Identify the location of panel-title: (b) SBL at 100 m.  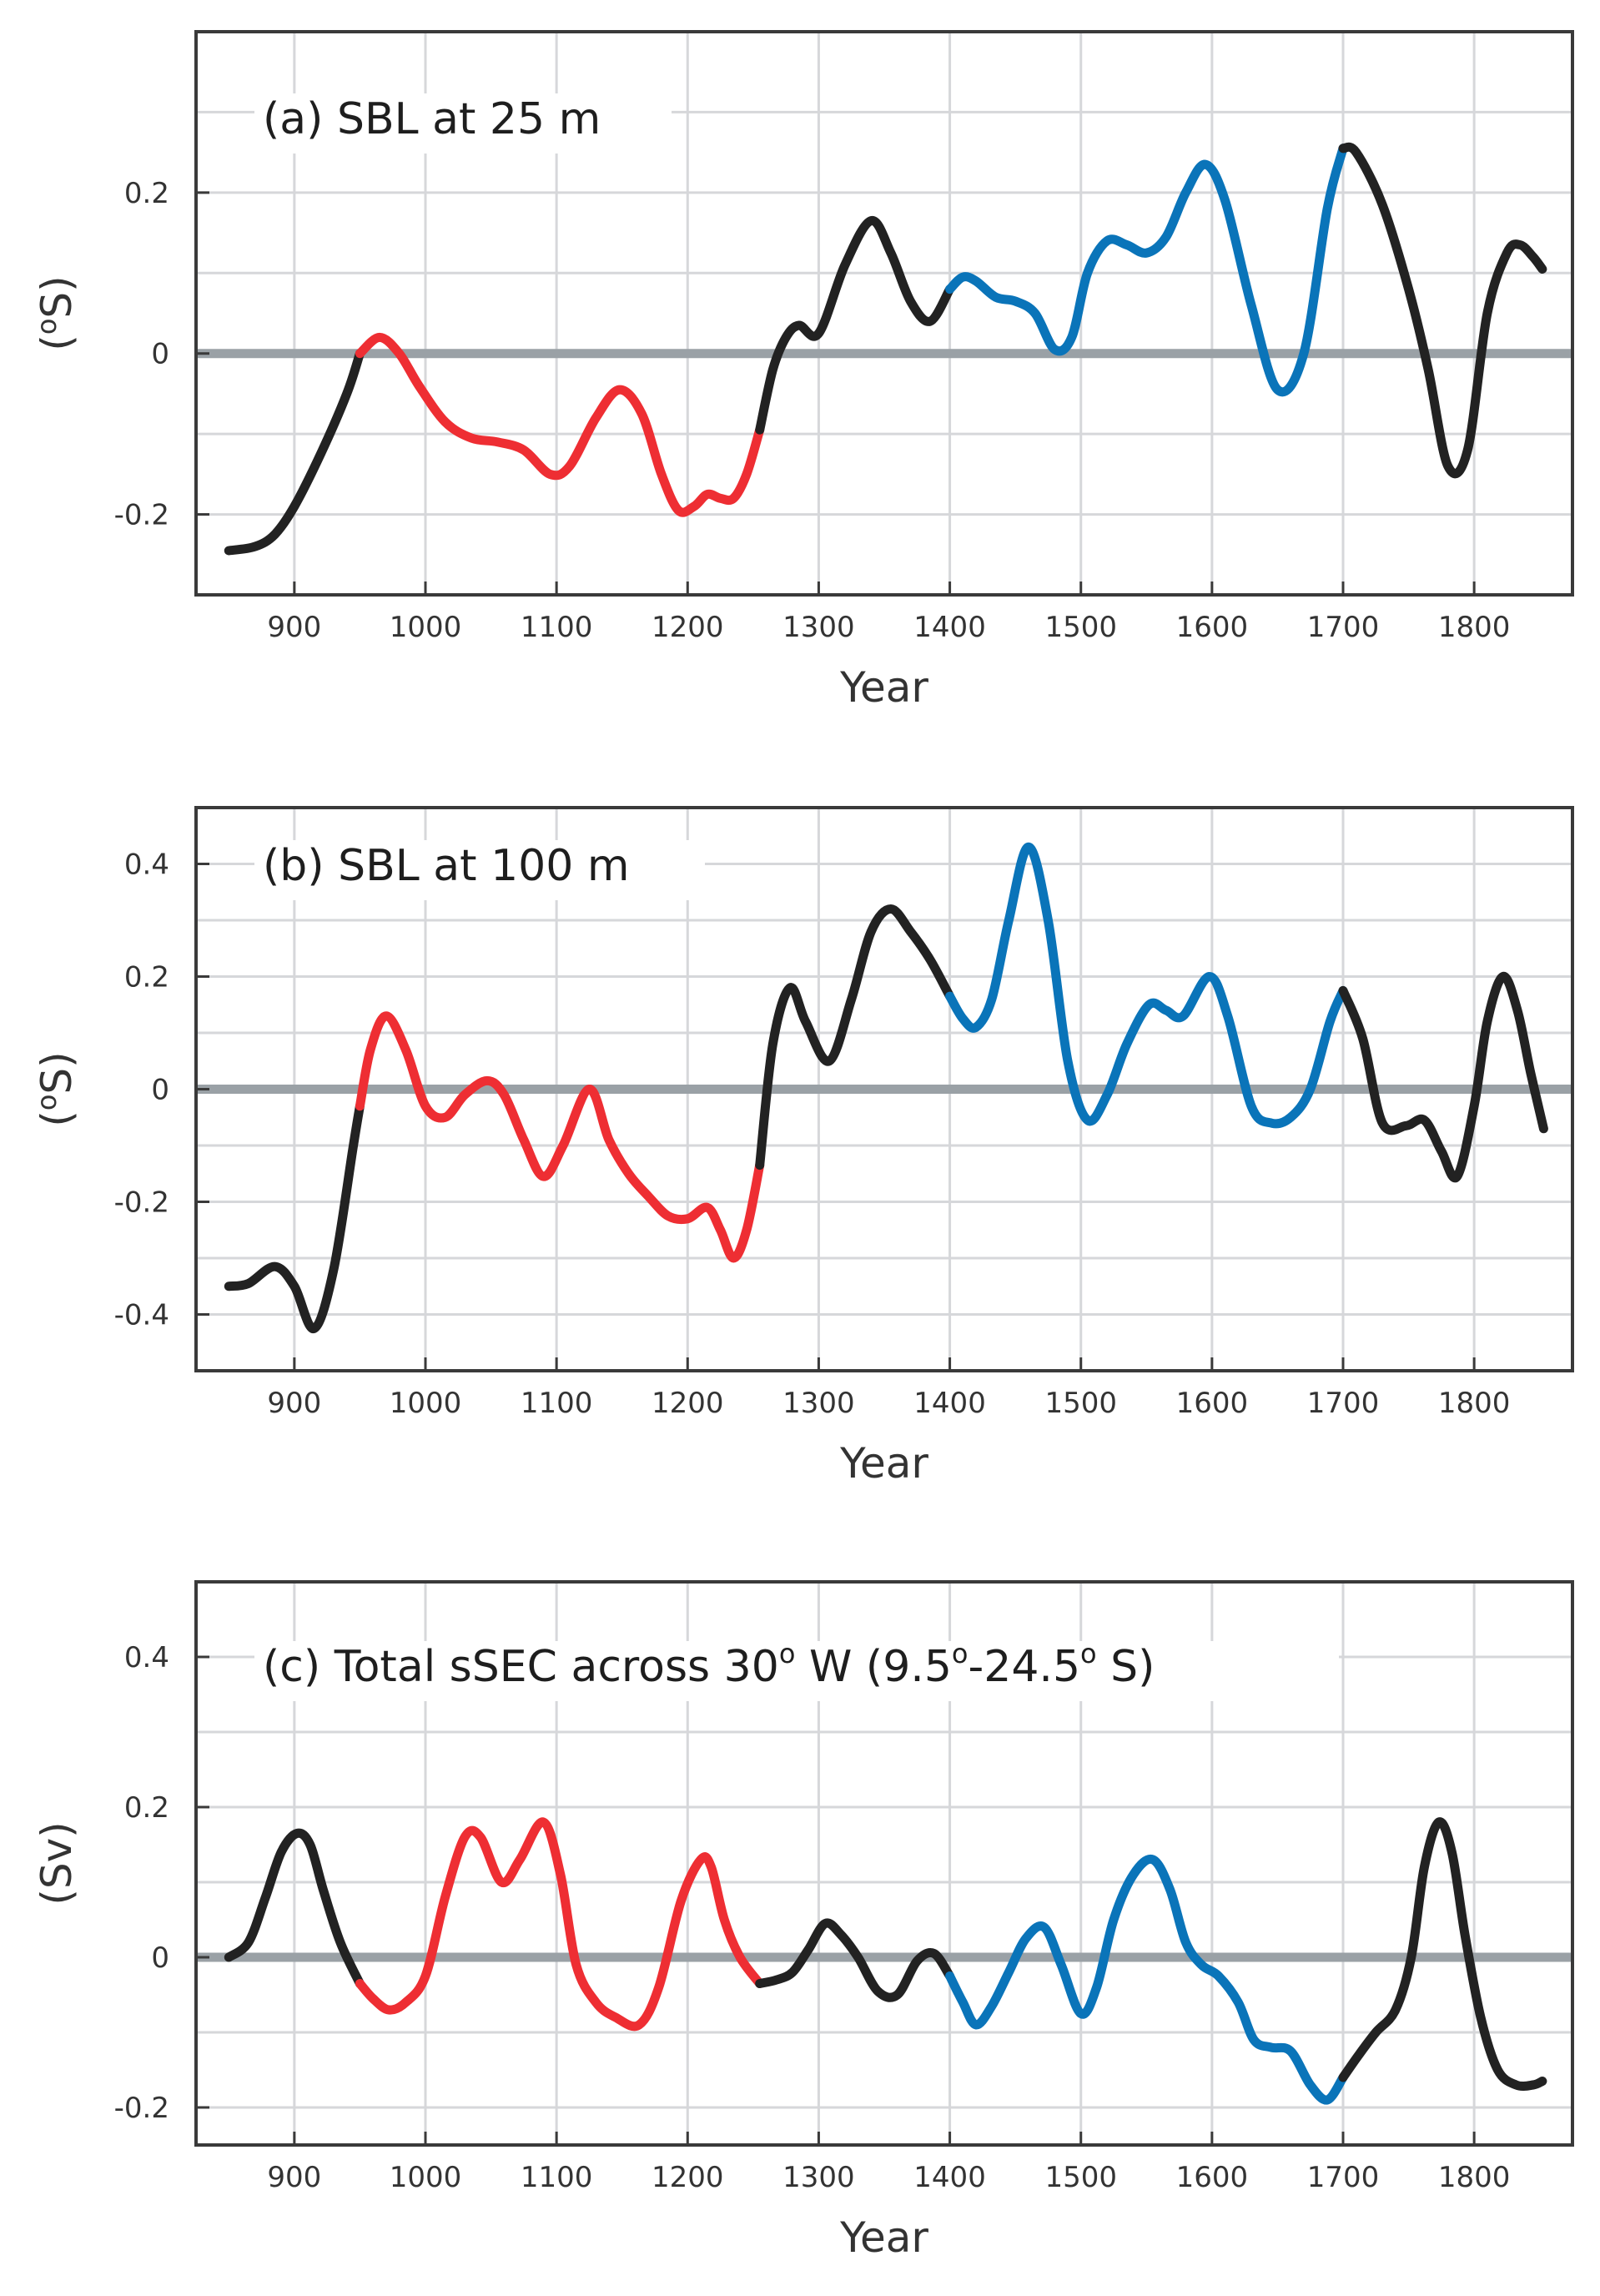
(446, 866).